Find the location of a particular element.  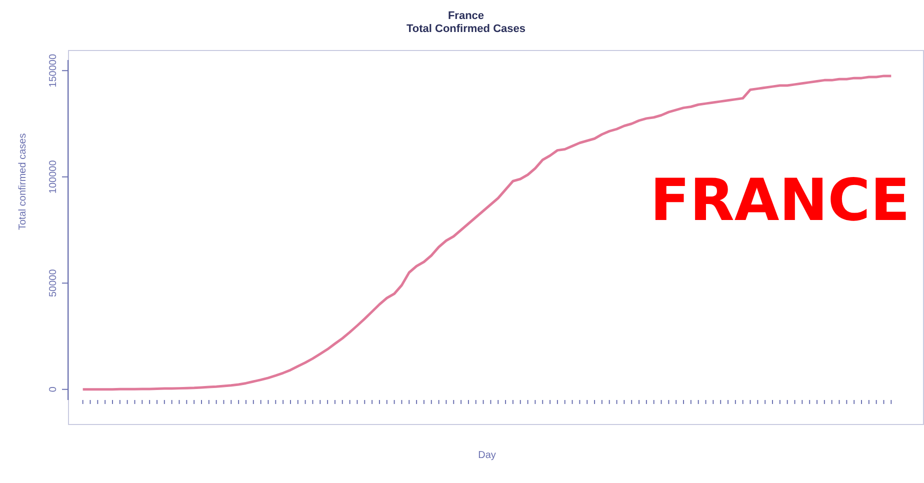

y-tick-label: 50000 is located at coordinates (53, 283).